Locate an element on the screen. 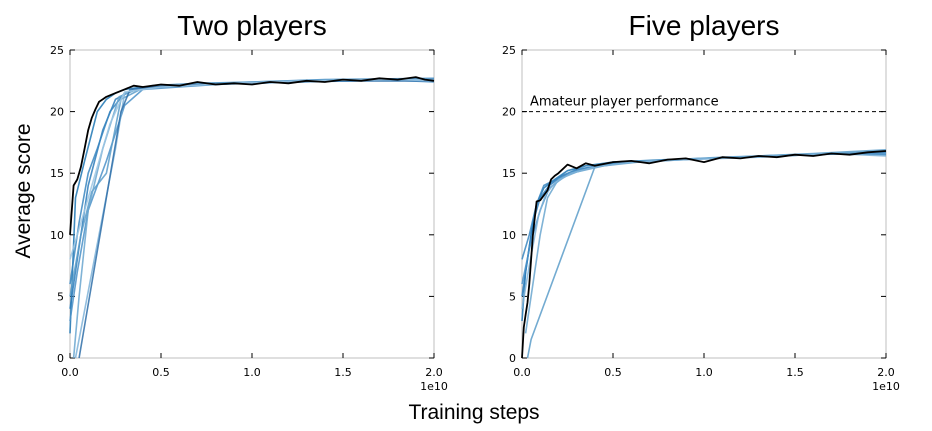 The height and width of the screenshot is (431, 932). reference-line-label: Amateur player performance is located at coordinates (624, 102).